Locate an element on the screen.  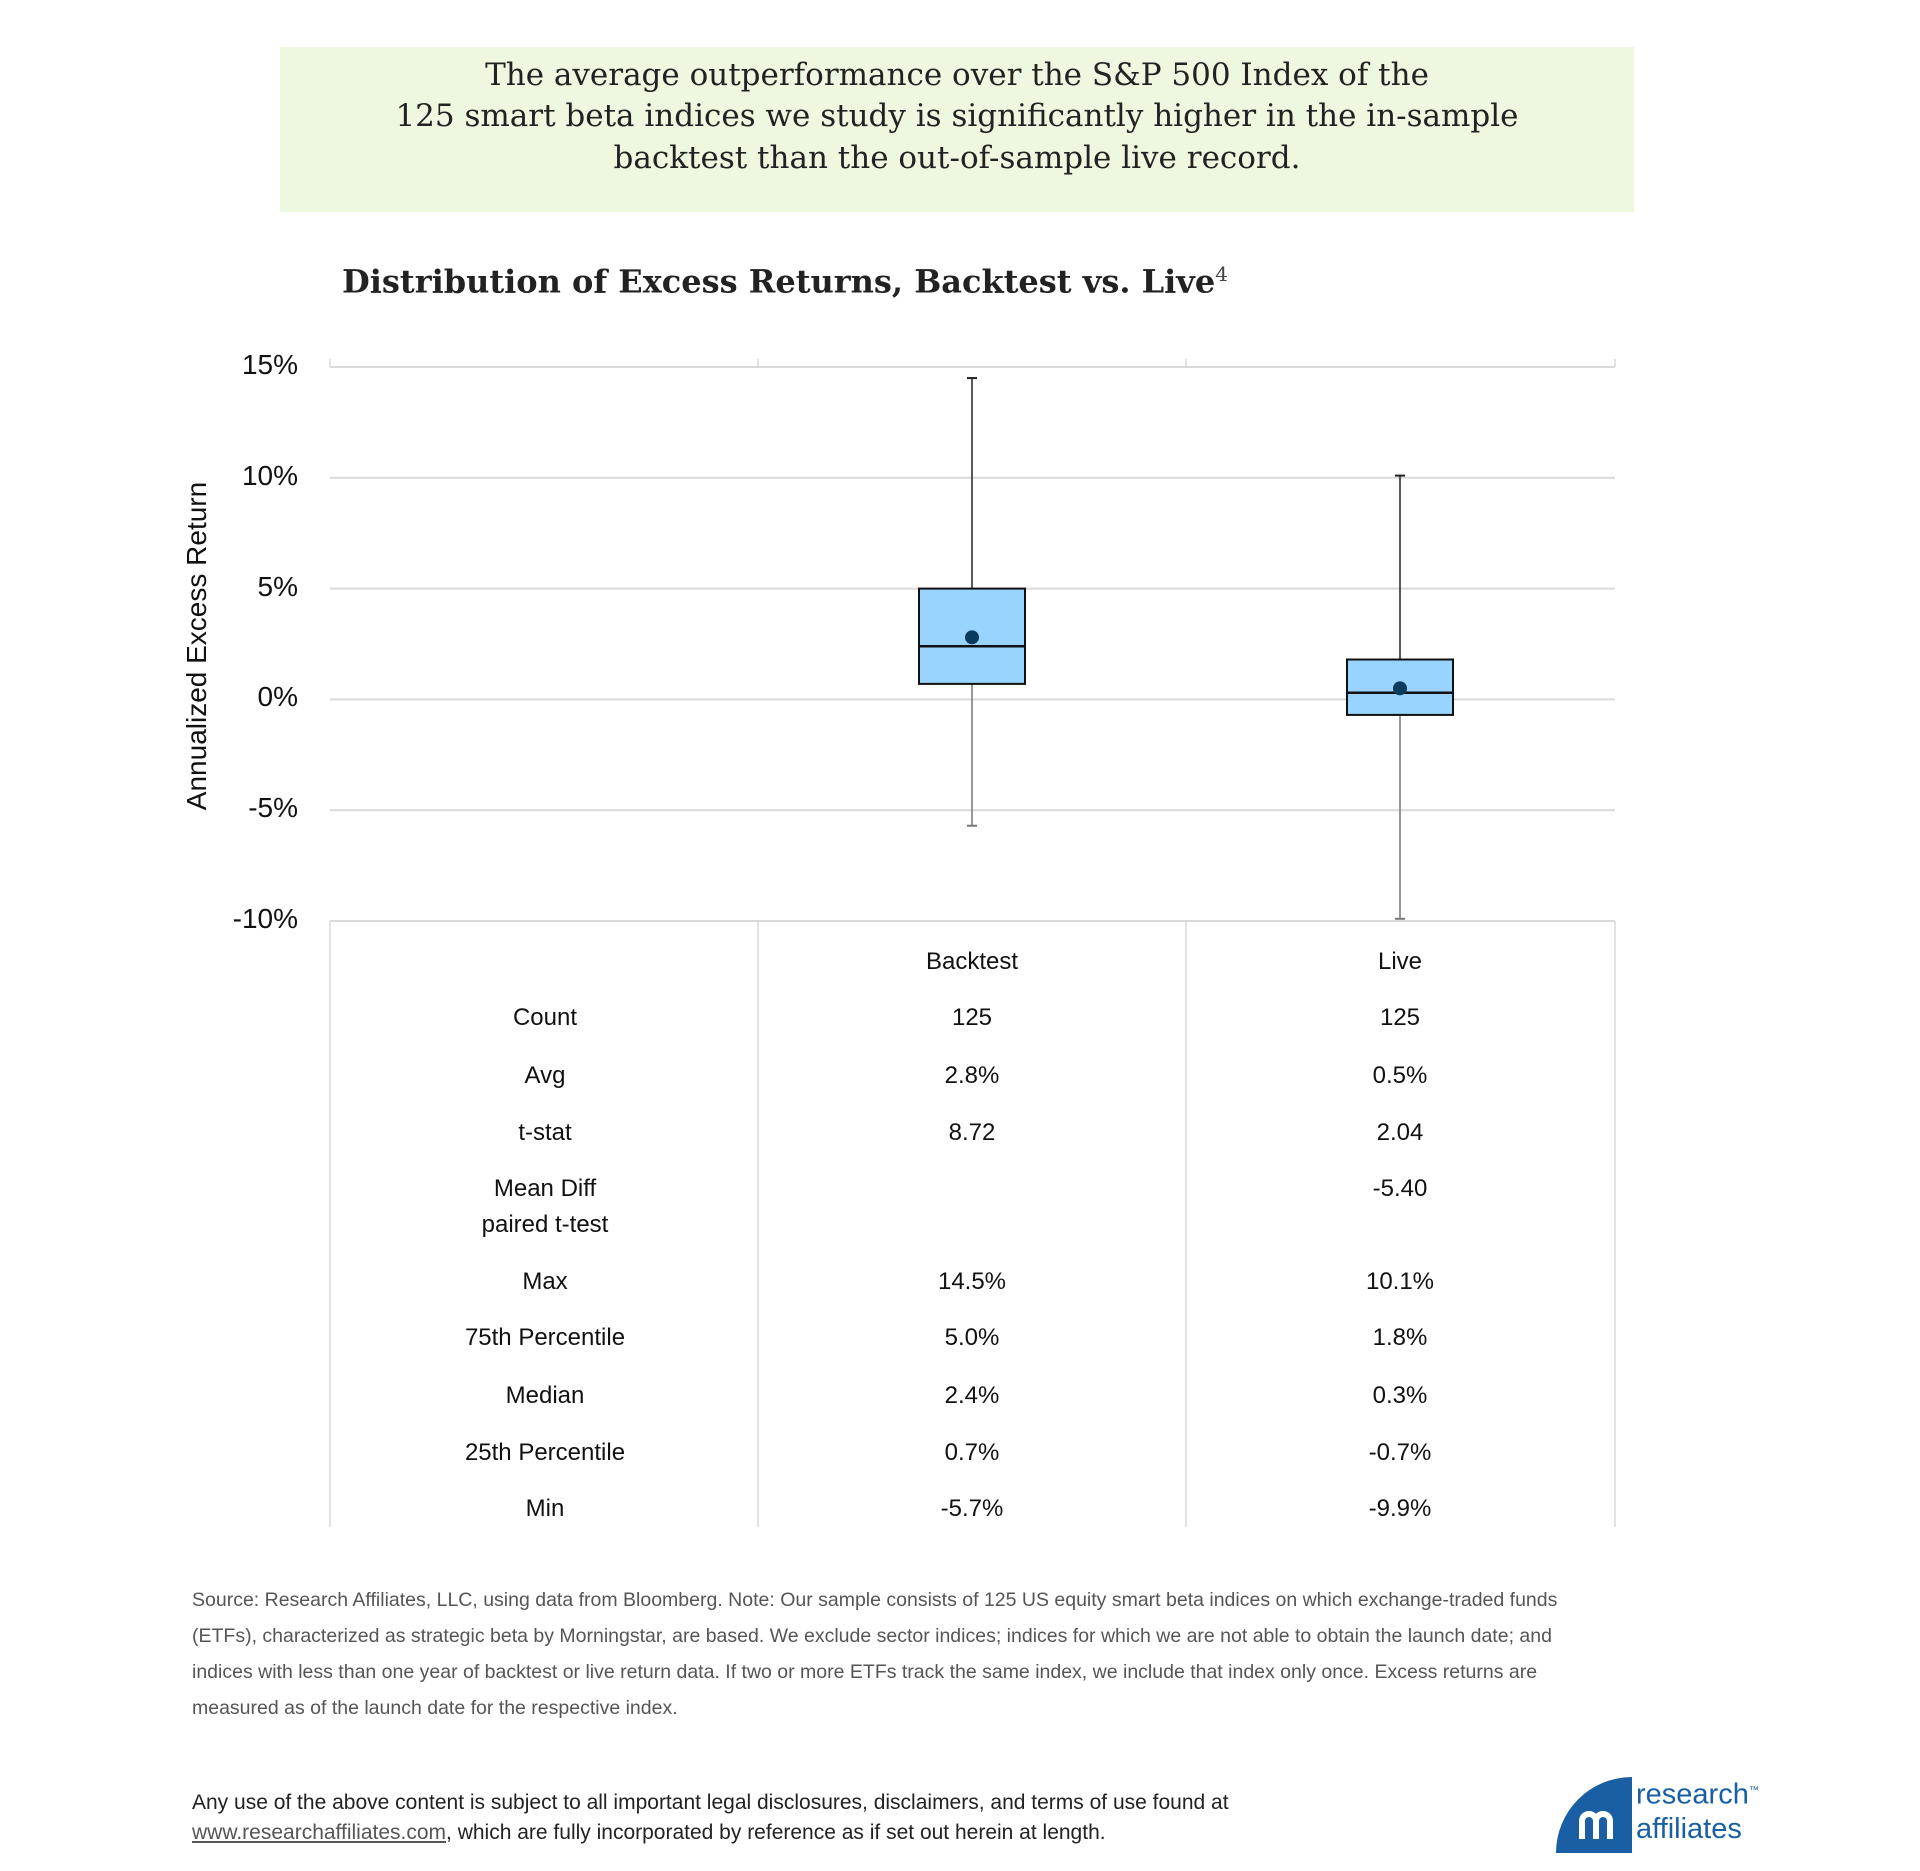
backtest-value: 8.72 is located at coordinates (972, 1132).